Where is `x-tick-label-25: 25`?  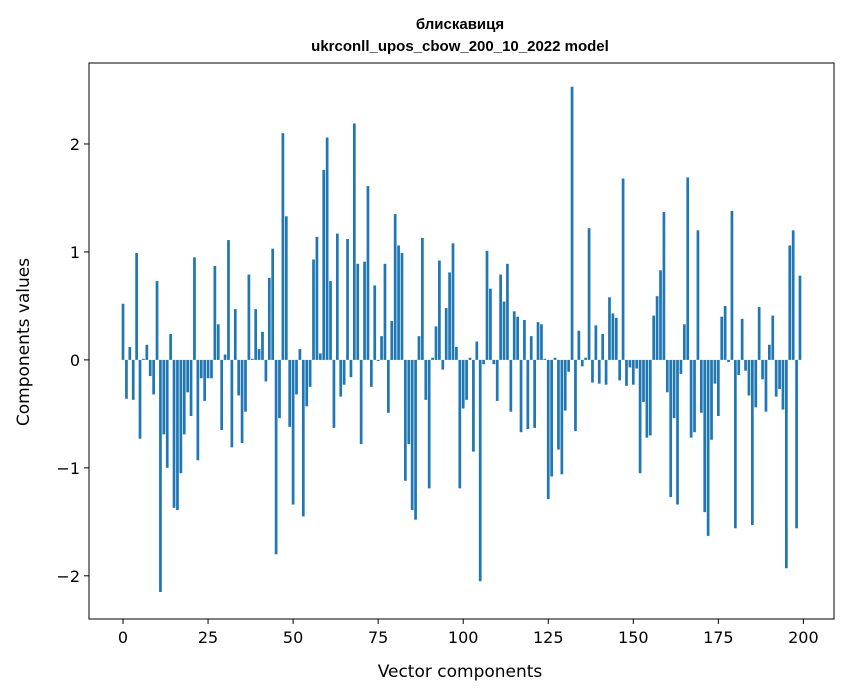 x-tick-label-25: 25 is located at coordinates (208, 637).